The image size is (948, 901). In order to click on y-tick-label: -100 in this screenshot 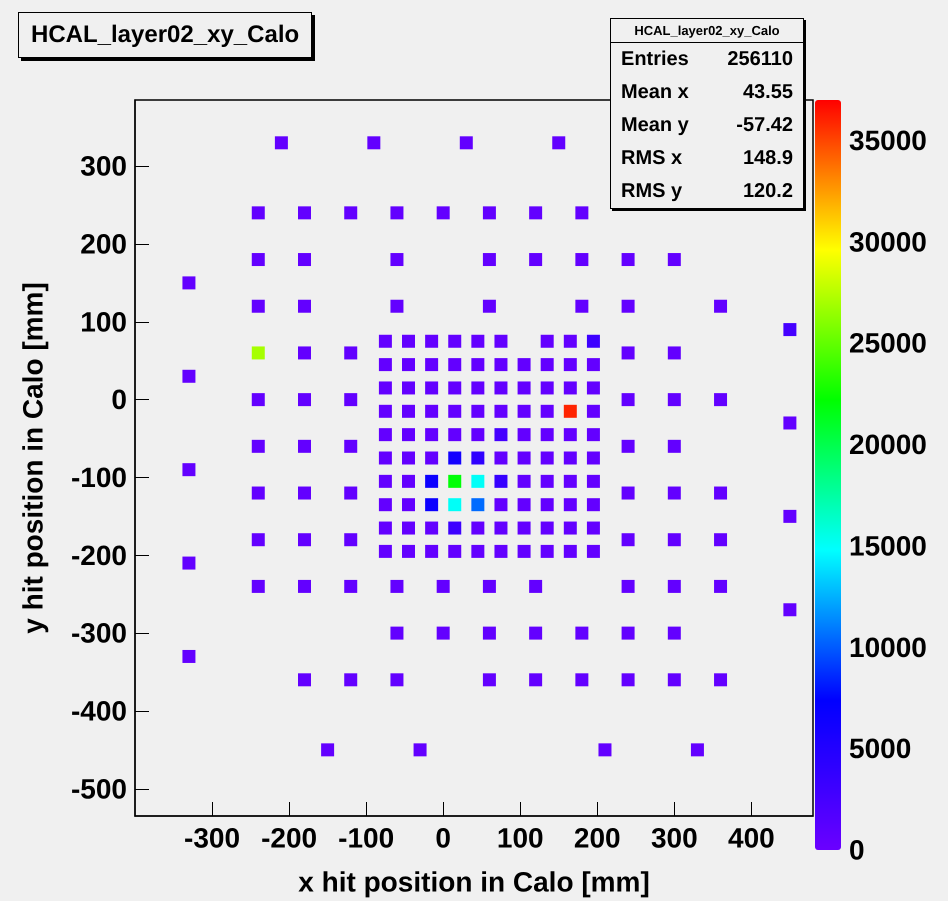, I will do `click(98, 477)`.